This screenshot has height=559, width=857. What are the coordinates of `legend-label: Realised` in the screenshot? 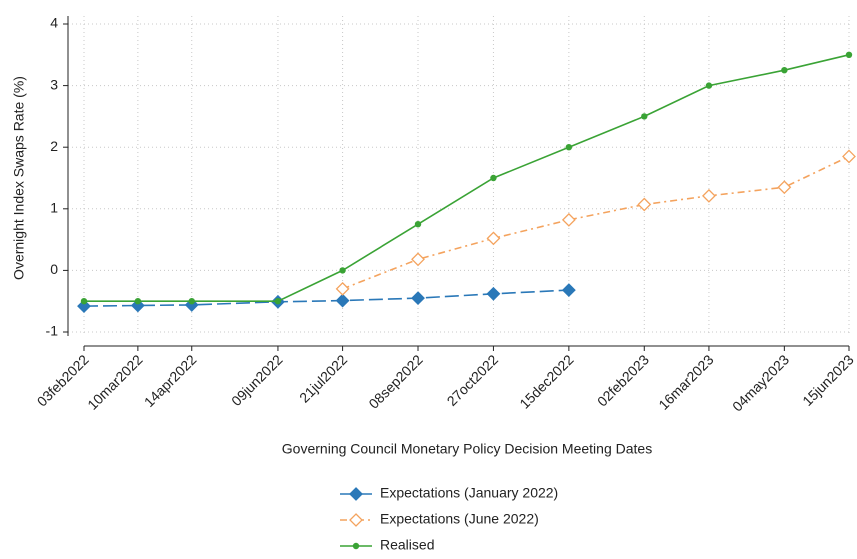 It's located at (407, 545).